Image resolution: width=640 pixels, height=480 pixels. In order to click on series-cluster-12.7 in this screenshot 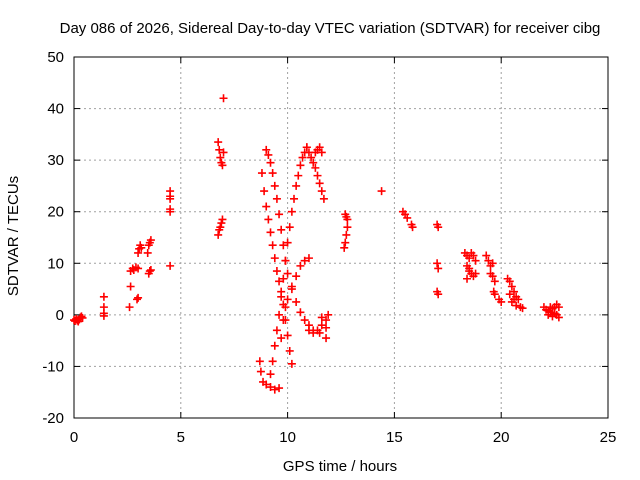, I will do `click(346, 231)`.